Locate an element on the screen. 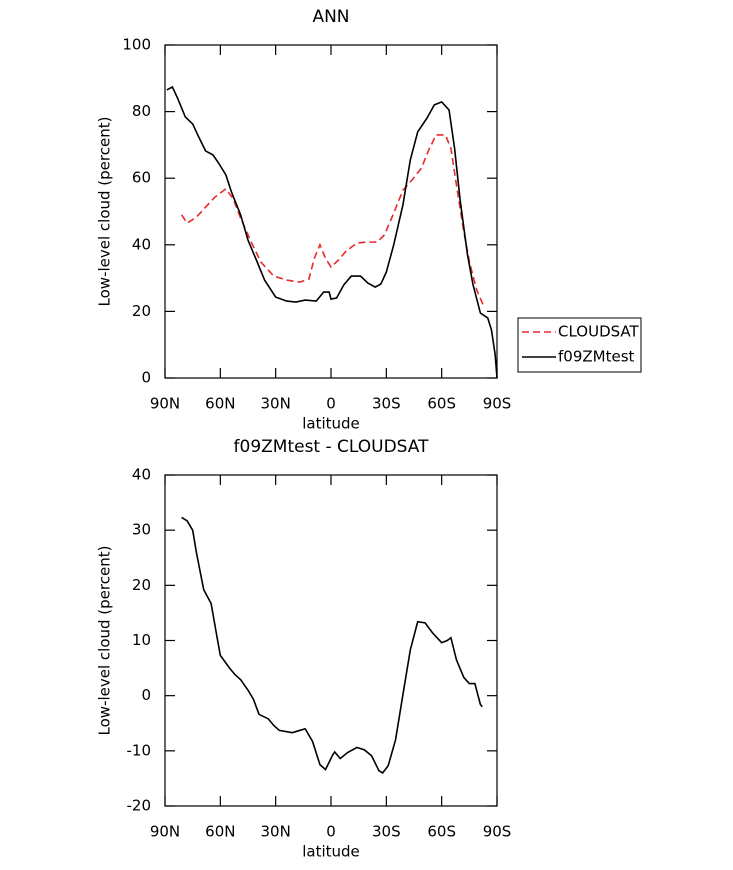 The image size is (733, 870). legend-label: CLOUDSAT is located at coordinates (599, 332).